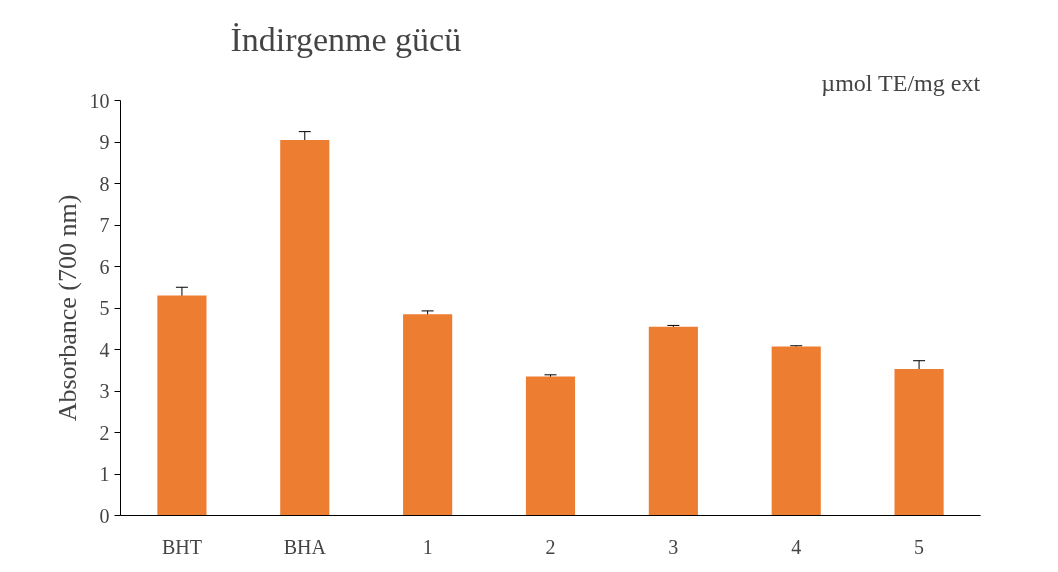 The height and width of the screenshot is (572, 1058). I want to click on x-tick-label: BHA, so click(305, 546).